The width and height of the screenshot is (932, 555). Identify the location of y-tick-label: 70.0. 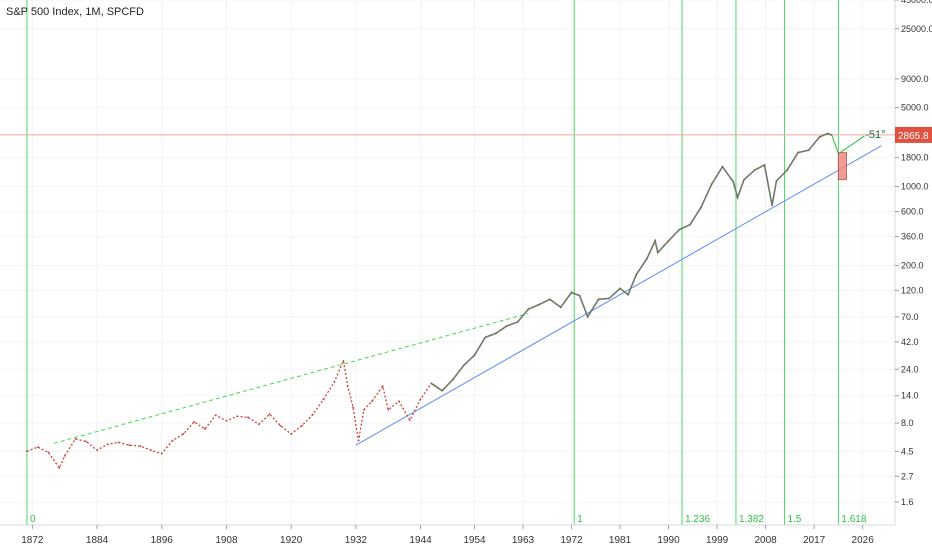
(910, 317).